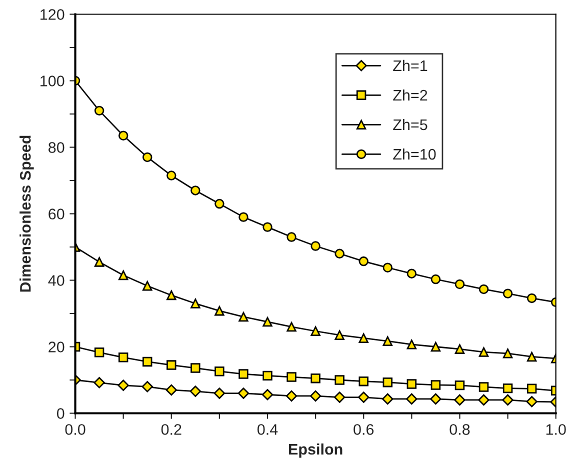  I want to click on y-tick-label: 100, so click(52, 81).